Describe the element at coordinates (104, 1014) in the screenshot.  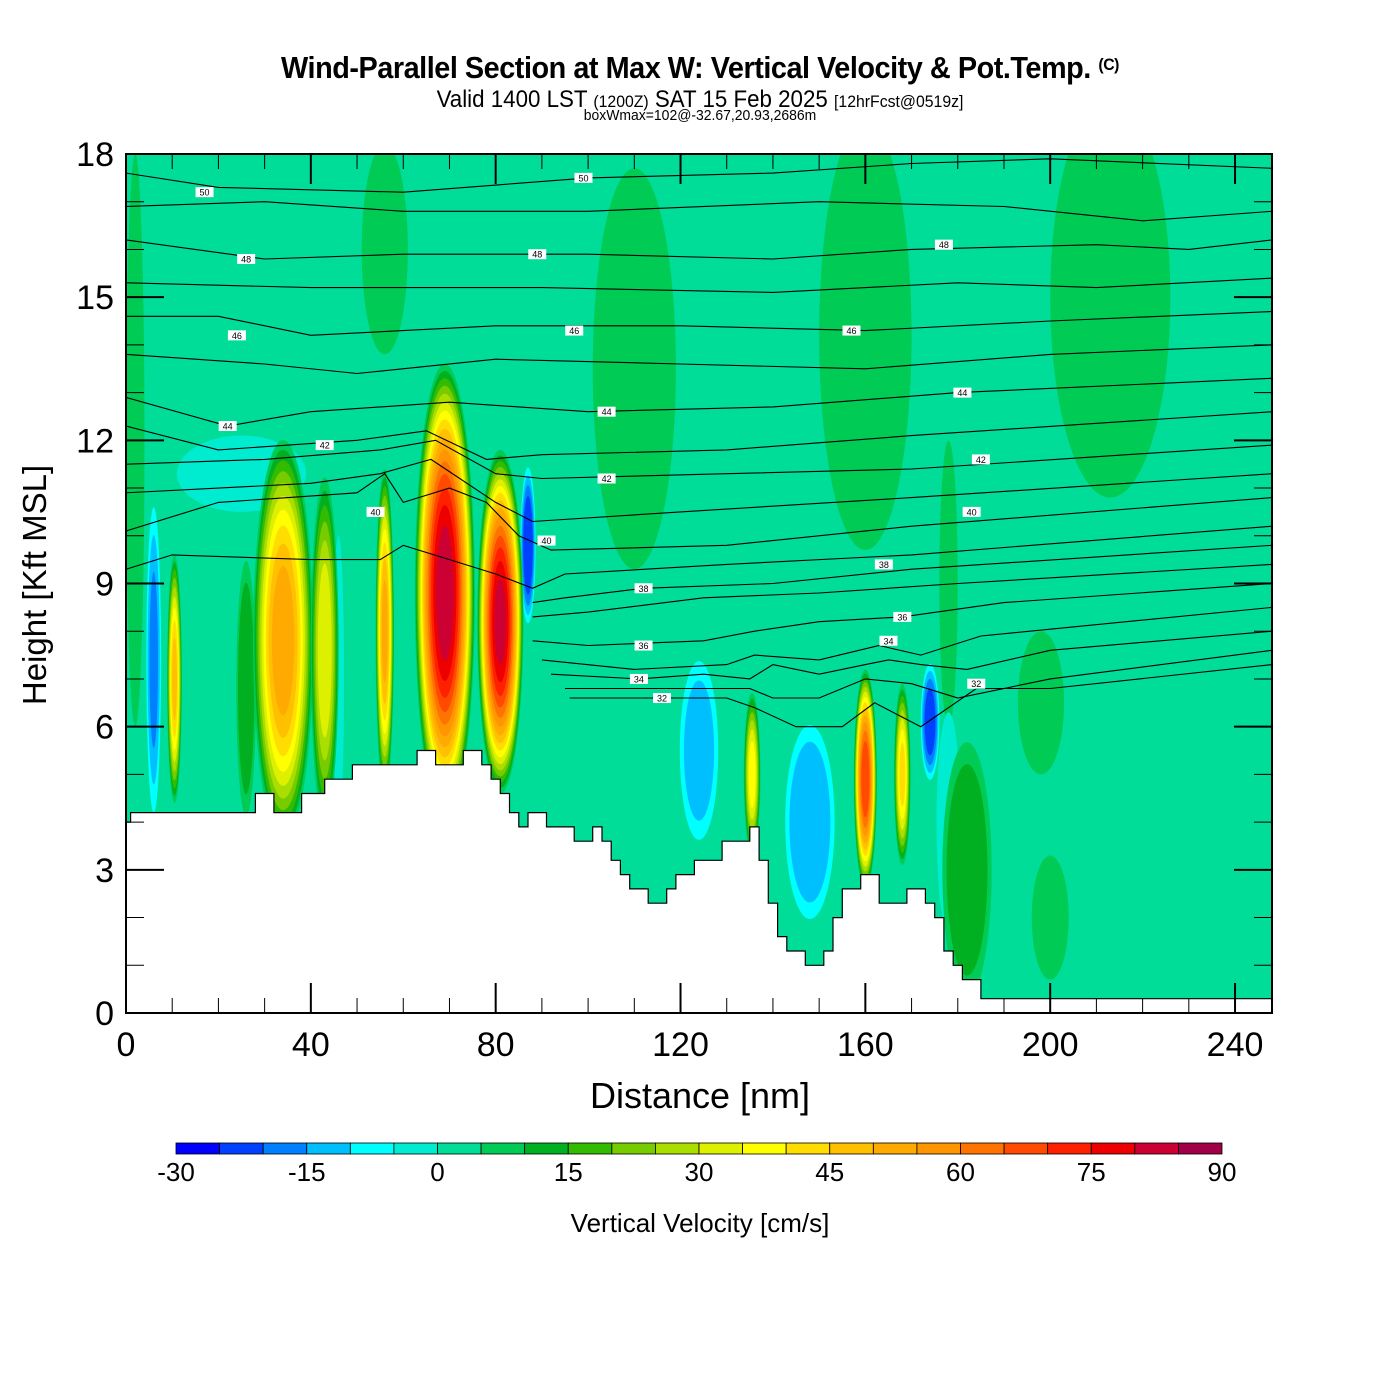
I see `y-tick-label: 0` at that location.